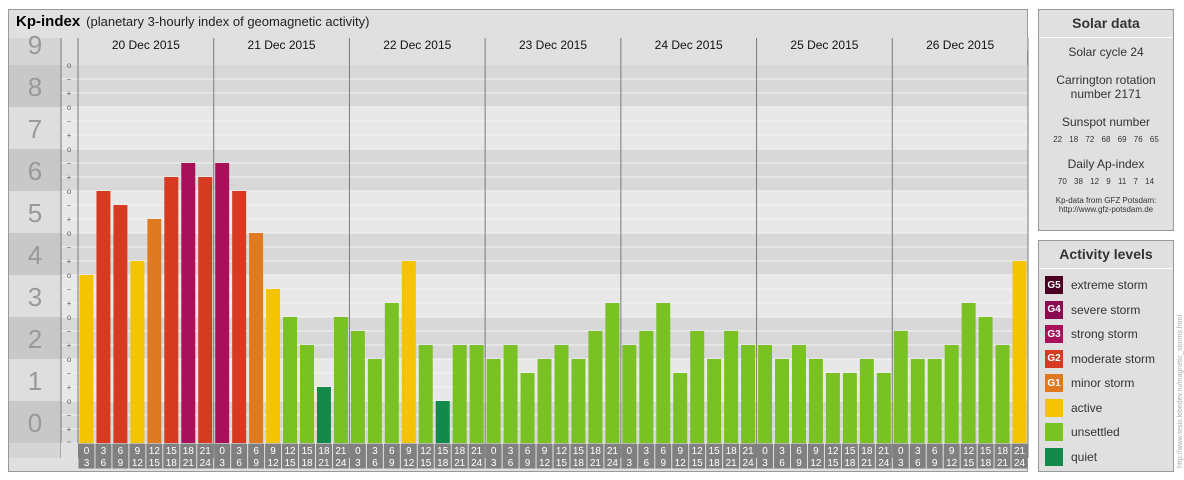 This screenshot has height=480, width=1184. What do you see at coordinates (494, 451) in the screenshot?
I see `hour-label-start: 0` at bounding box center [494, 451].